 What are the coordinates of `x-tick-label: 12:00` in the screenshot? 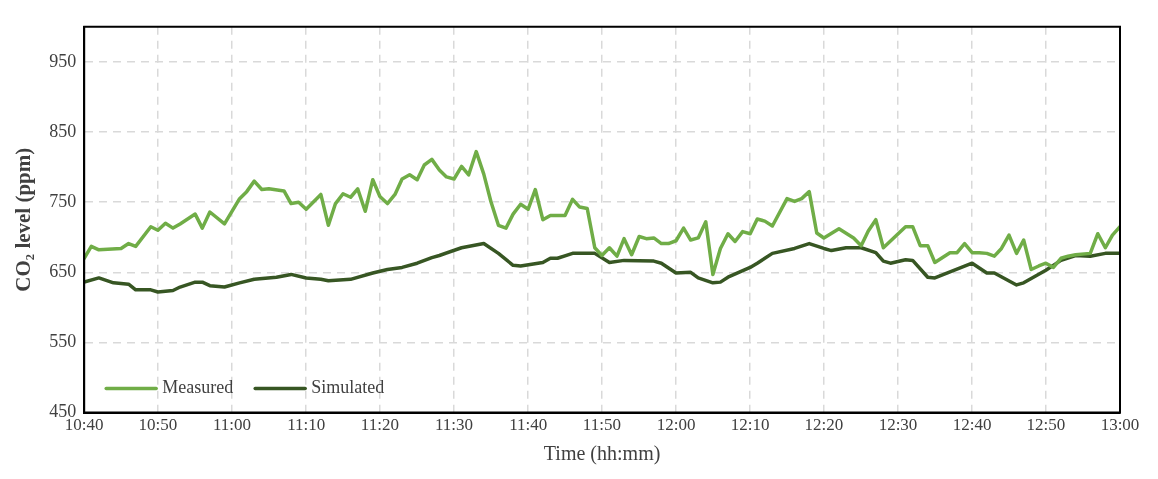 It's located at (676, 425).